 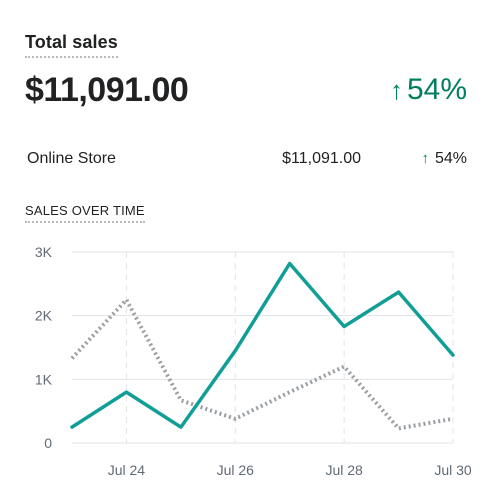 What do you see at coordinates (247, 159) in the screenshot?
I see `channel-row-online-store: Online Store $11,091.00 ↑ 54%` at bounding box center [247, 159].